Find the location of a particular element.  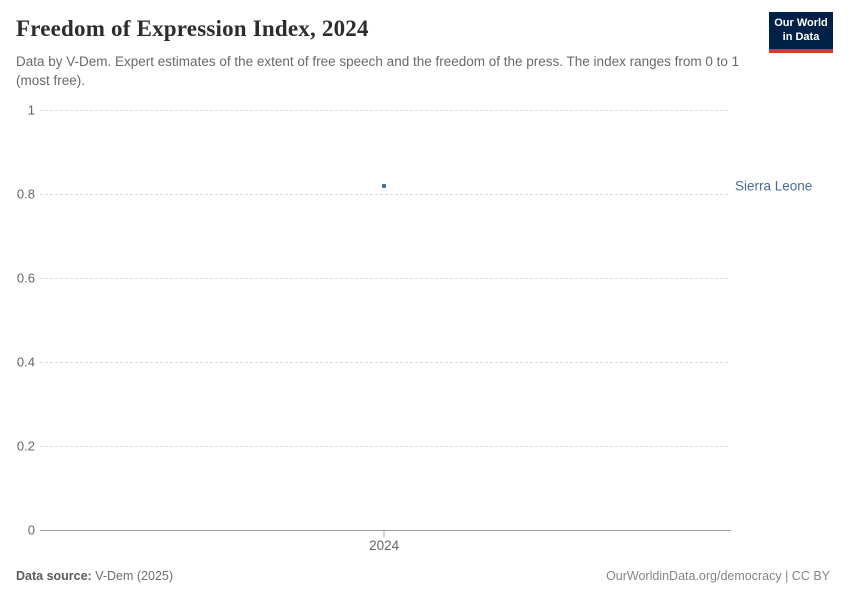

gridline-y-0.2 is located at coordinates (384, 446).